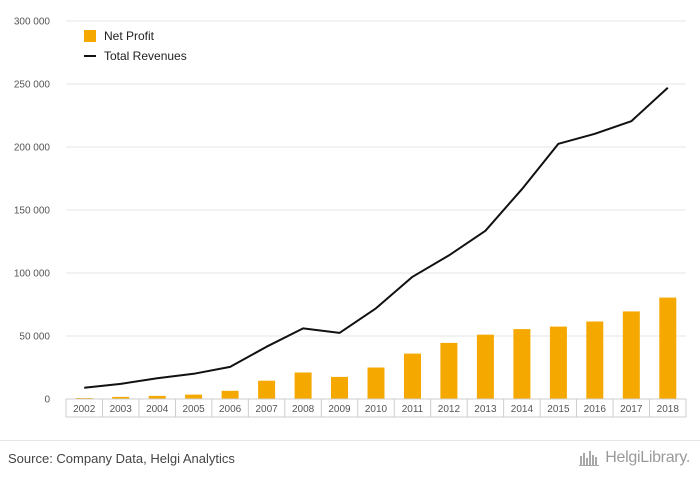 The height and width of the screenshot is (483, 700). What do you see at coordinates (145, 56) in the screenshot?
I see `legend-label-total-revenues: Total Revenues` at bounding box center [145, 56].